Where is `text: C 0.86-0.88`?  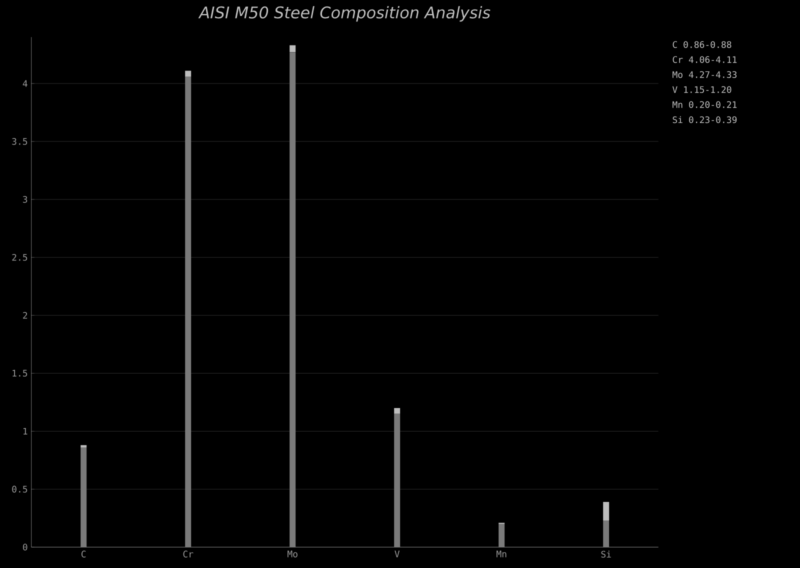
text: C 0.86-0.88 is located at coordinates (702, 44).